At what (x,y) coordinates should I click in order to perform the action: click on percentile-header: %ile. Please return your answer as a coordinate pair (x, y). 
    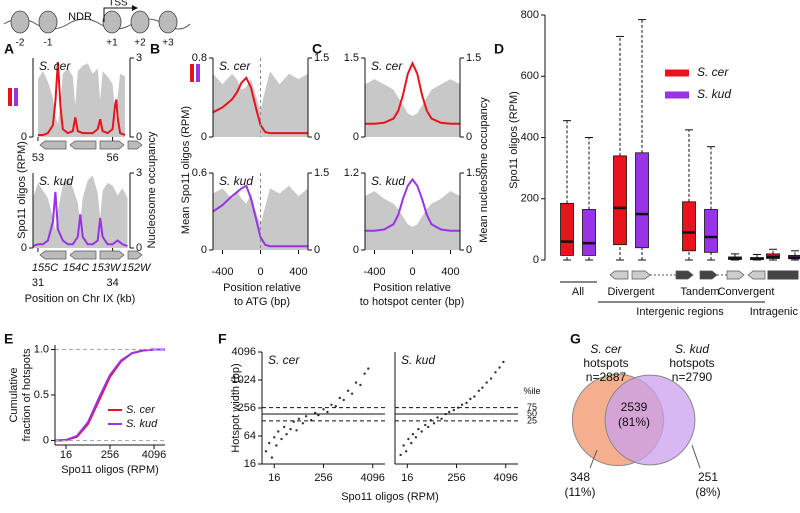
    Looking at the image, I should click on (531, 391).